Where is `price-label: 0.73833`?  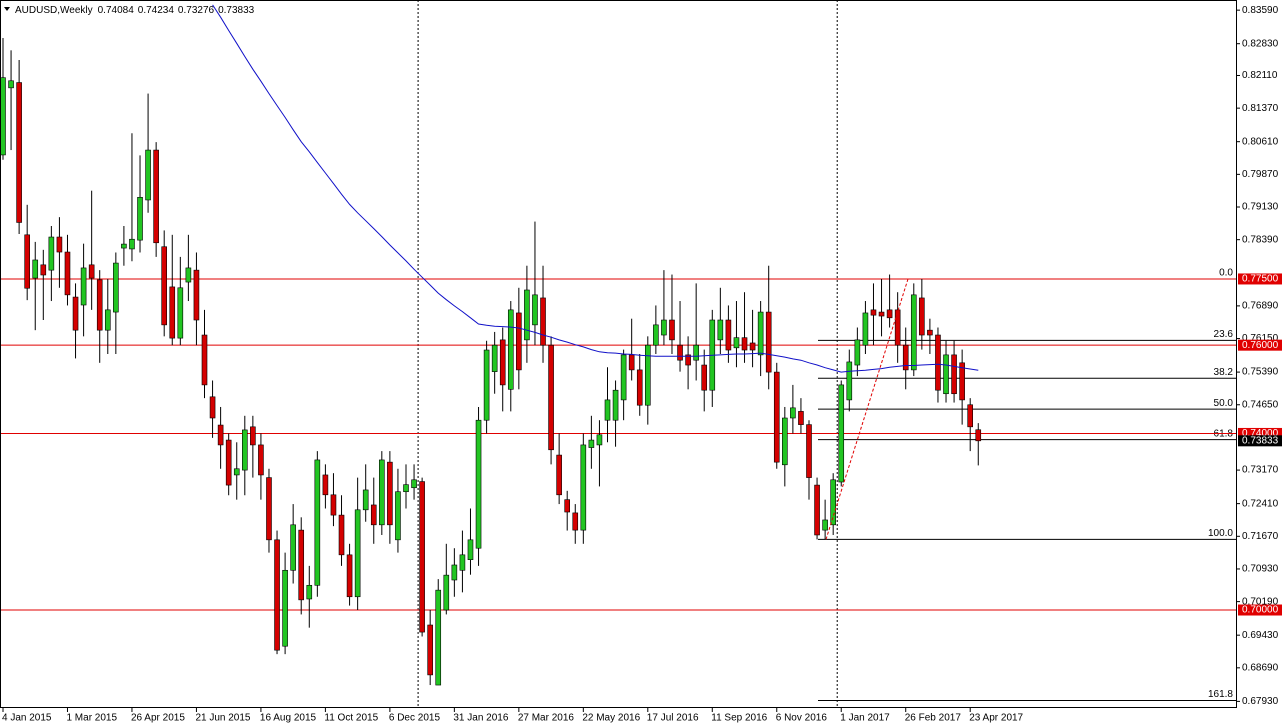
price-label: 0.73833 is located at coordinates (1260, 440).